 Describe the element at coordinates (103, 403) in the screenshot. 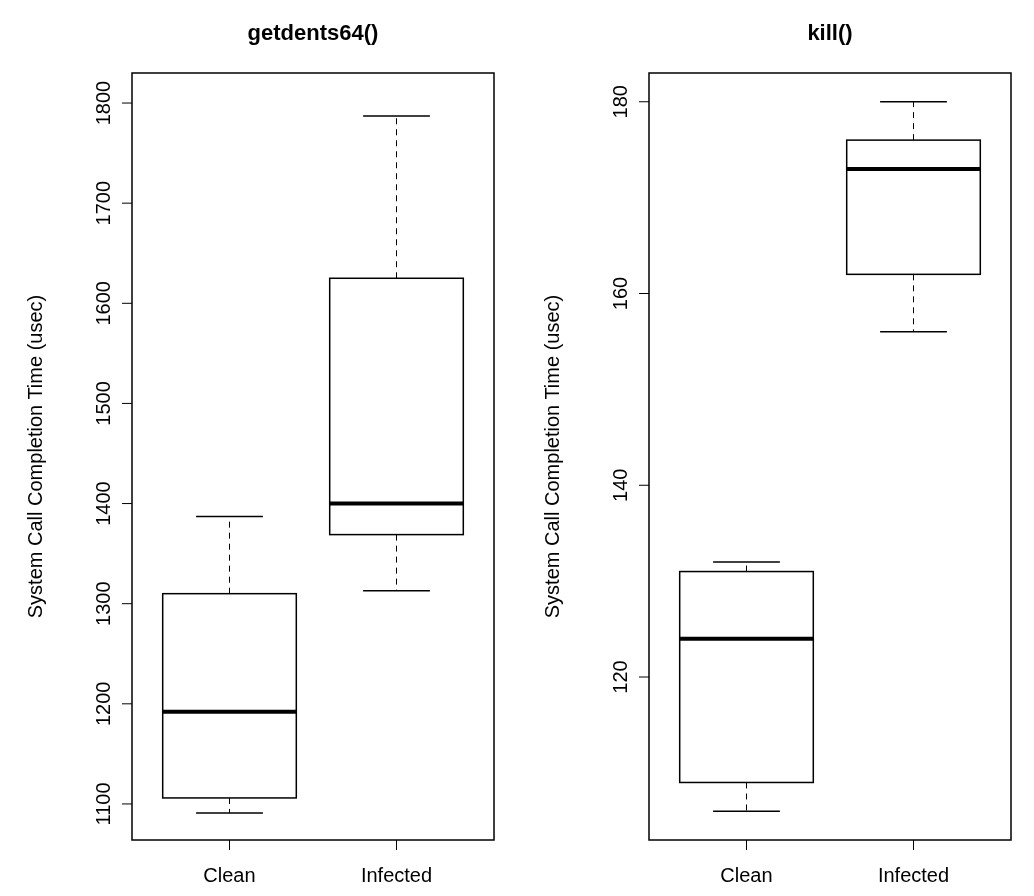

I see `y-tick-label: 1500` at that location.